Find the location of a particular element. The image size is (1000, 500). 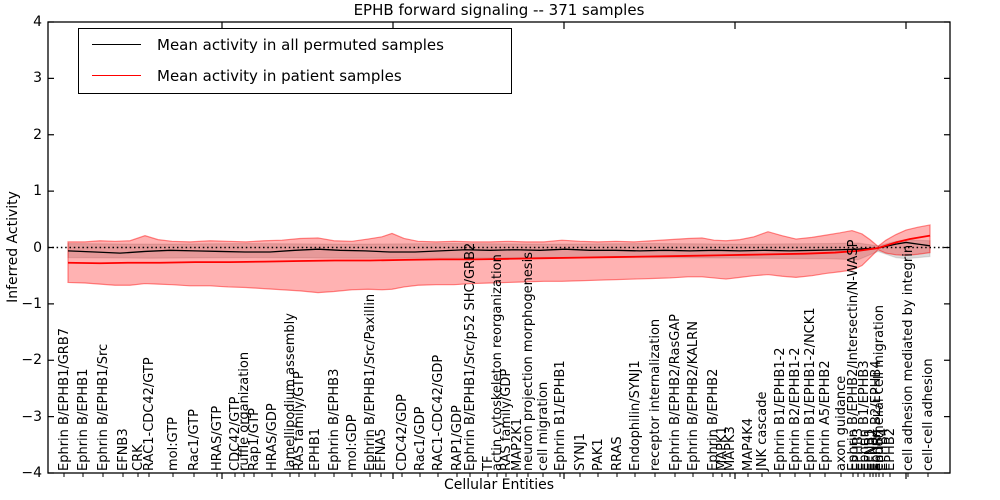

permuted-mean-line is located at coordinates (499, 247).